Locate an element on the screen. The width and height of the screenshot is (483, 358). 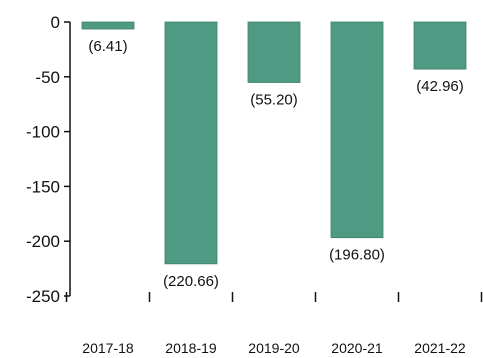
y-tick-label: -250 is located at coordinates (43, 296).